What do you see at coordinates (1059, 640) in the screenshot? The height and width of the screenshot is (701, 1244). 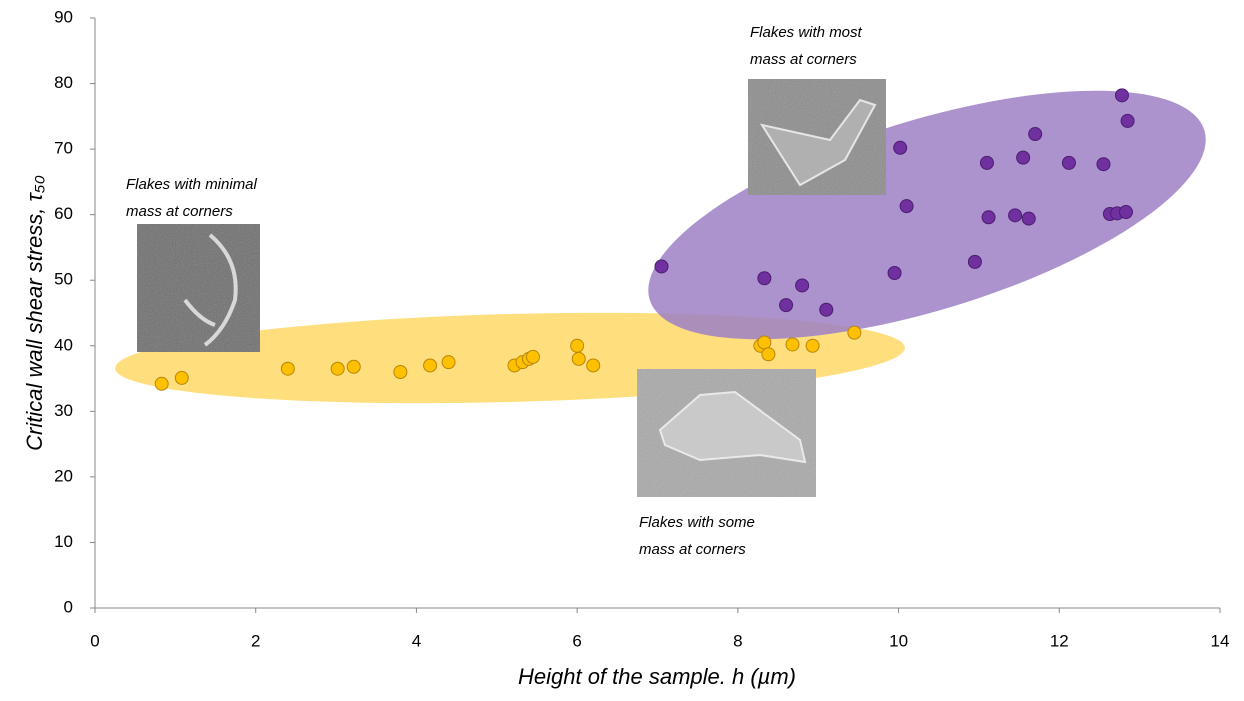 I see `x-tick-label: 12` at bounding box center [1059, 640].